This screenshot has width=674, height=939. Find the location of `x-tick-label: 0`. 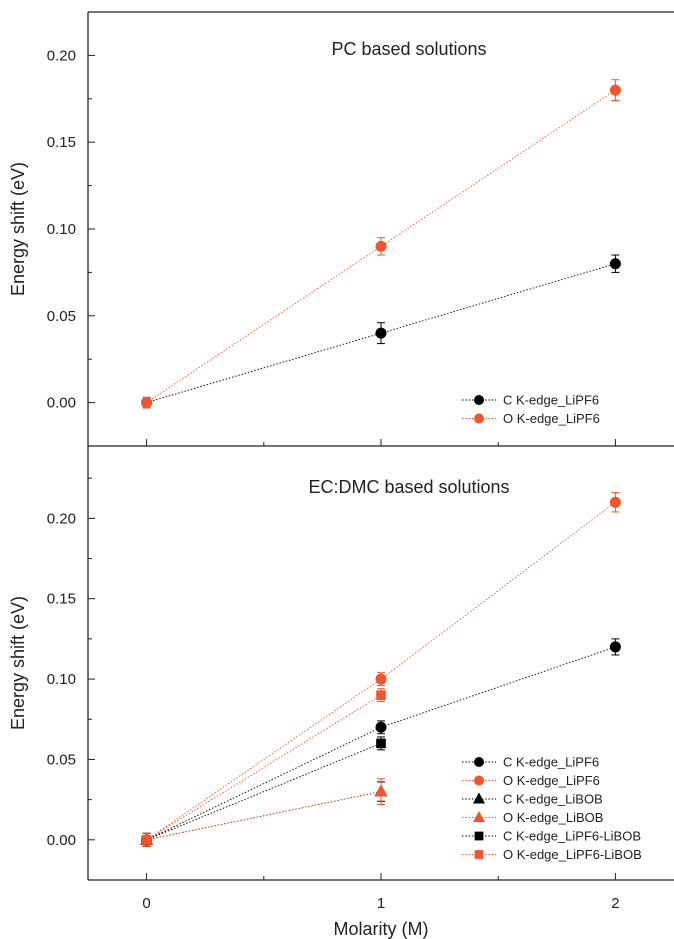

x-tick-label: 0 is located at coordinates (146, 903).